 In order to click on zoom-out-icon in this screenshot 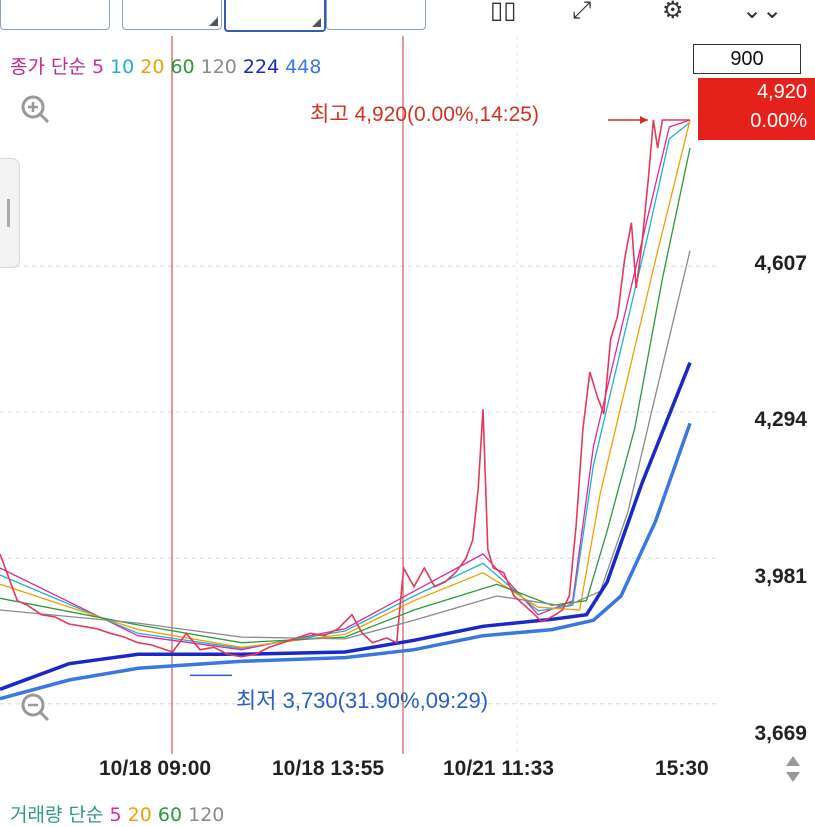, I will do `click(35, 707)`.